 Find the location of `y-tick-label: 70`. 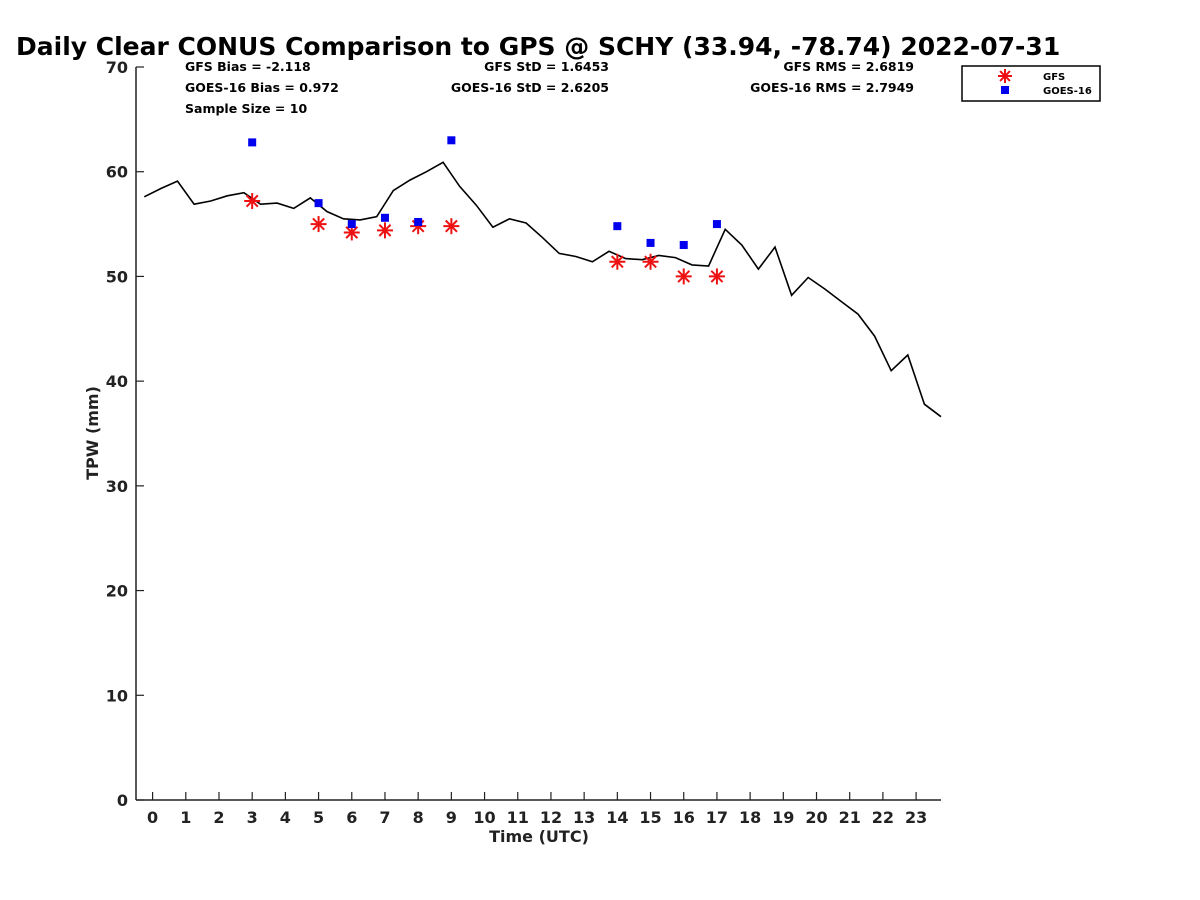

y-tick-label: 70 is located at coordinates (117, 67).